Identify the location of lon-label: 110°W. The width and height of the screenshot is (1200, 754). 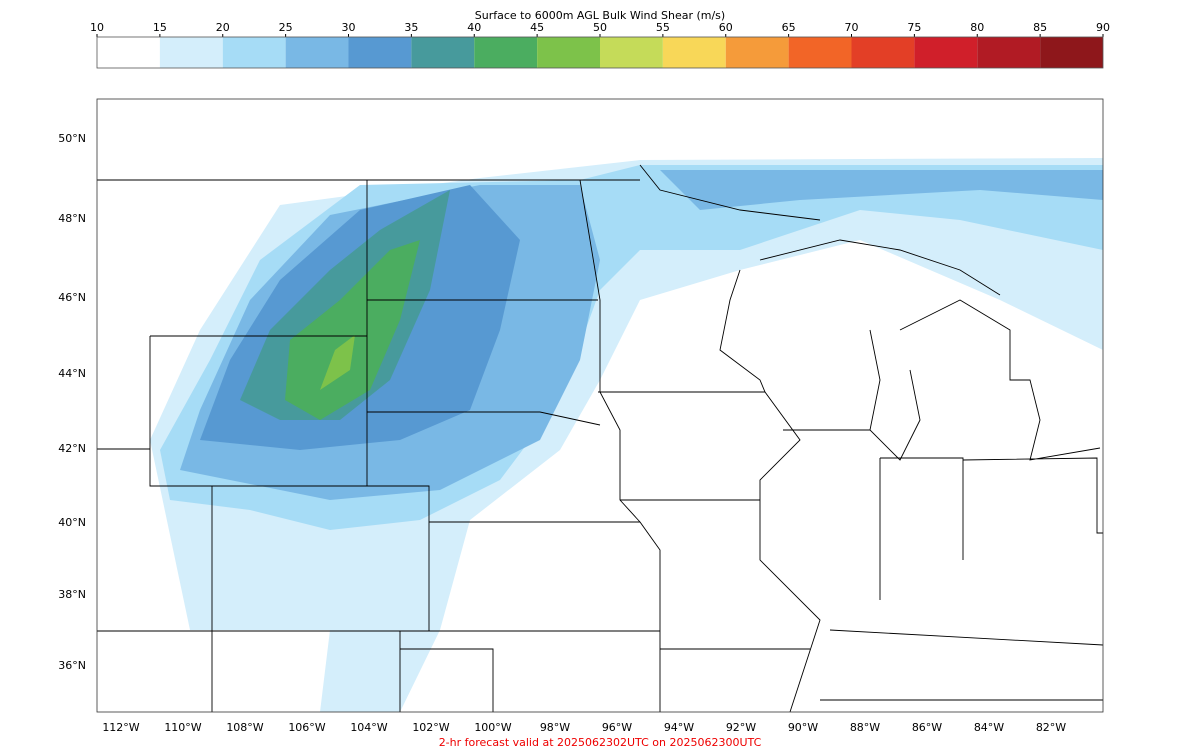
(182, 727).